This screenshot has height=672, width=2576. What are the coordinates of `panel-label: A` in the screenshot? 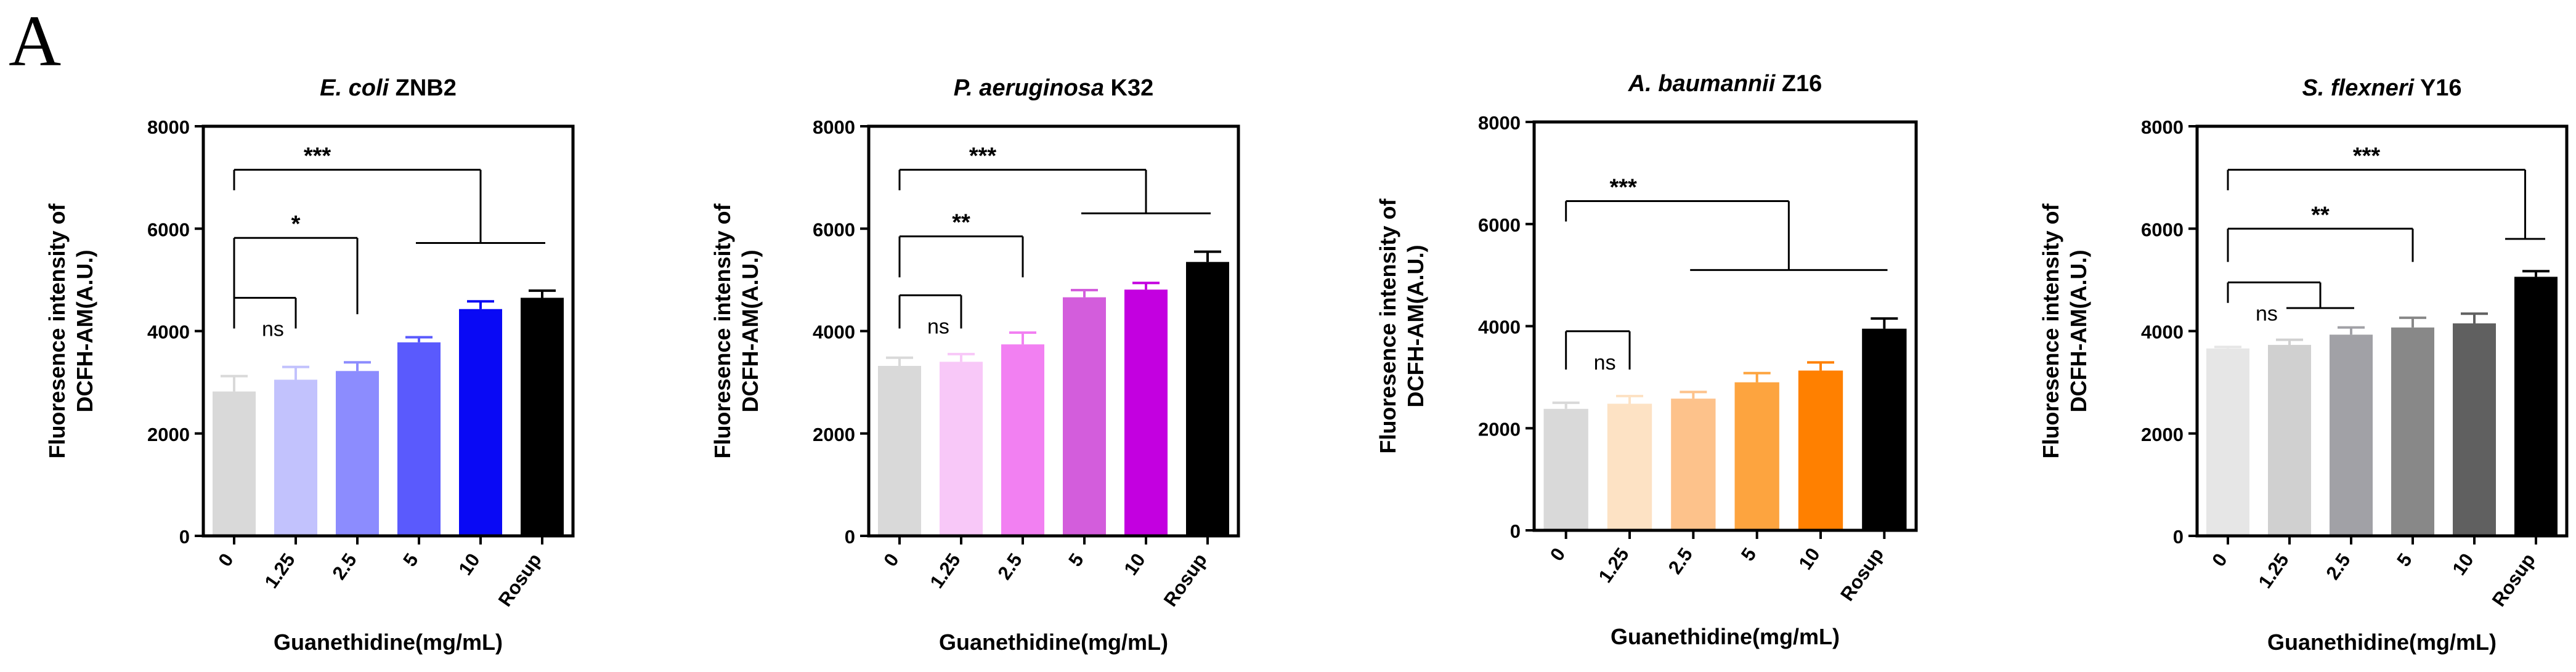 It's located at (35, 41).